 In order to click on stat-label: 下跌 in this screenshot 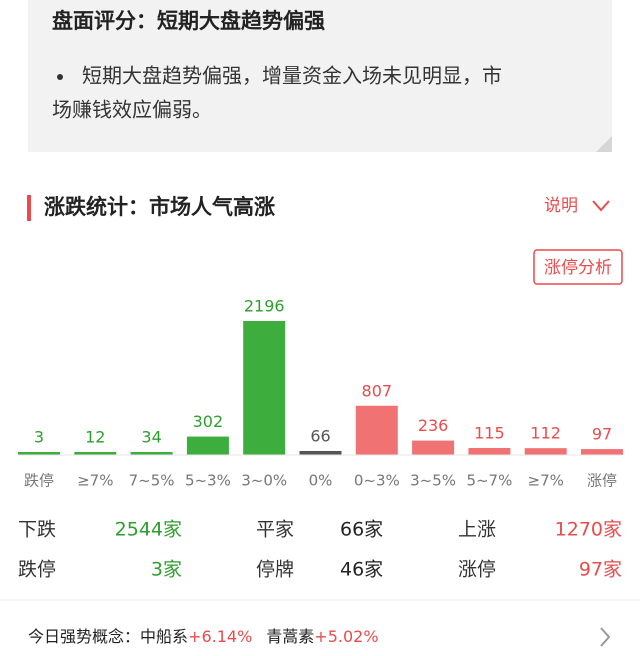, I will do `click(37, 530)`.